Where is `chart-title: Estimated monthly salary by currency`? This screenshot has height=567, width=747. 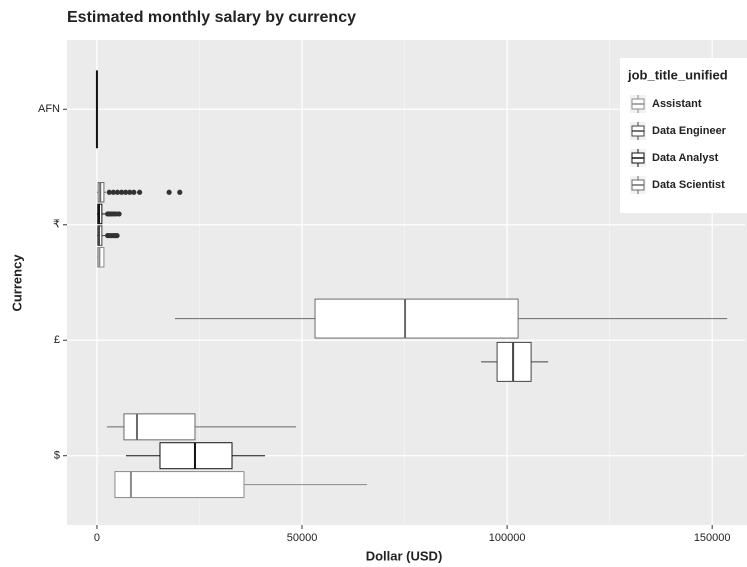
chart-title: Estimated monthly salary by currency is located at coordinates (211, 17).